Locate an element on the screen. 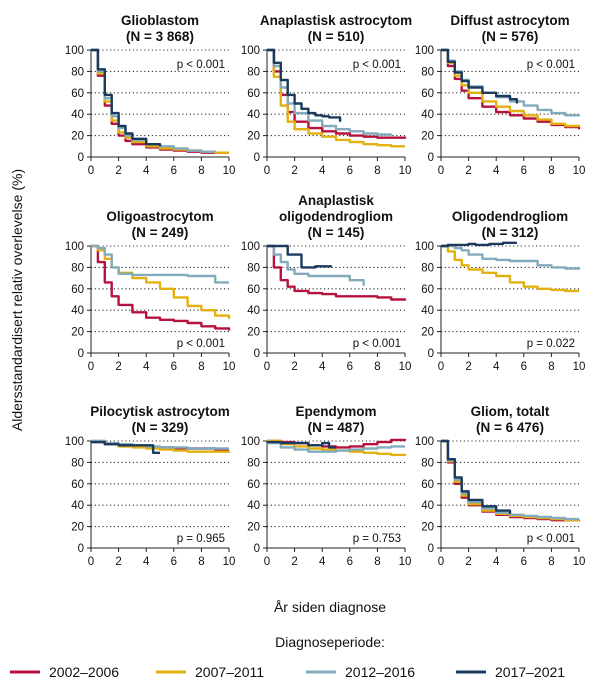 Image resolution: width=599 pixels, height=685 pixels. panel-title: (N = 510) is located at coordinates (336, 36).